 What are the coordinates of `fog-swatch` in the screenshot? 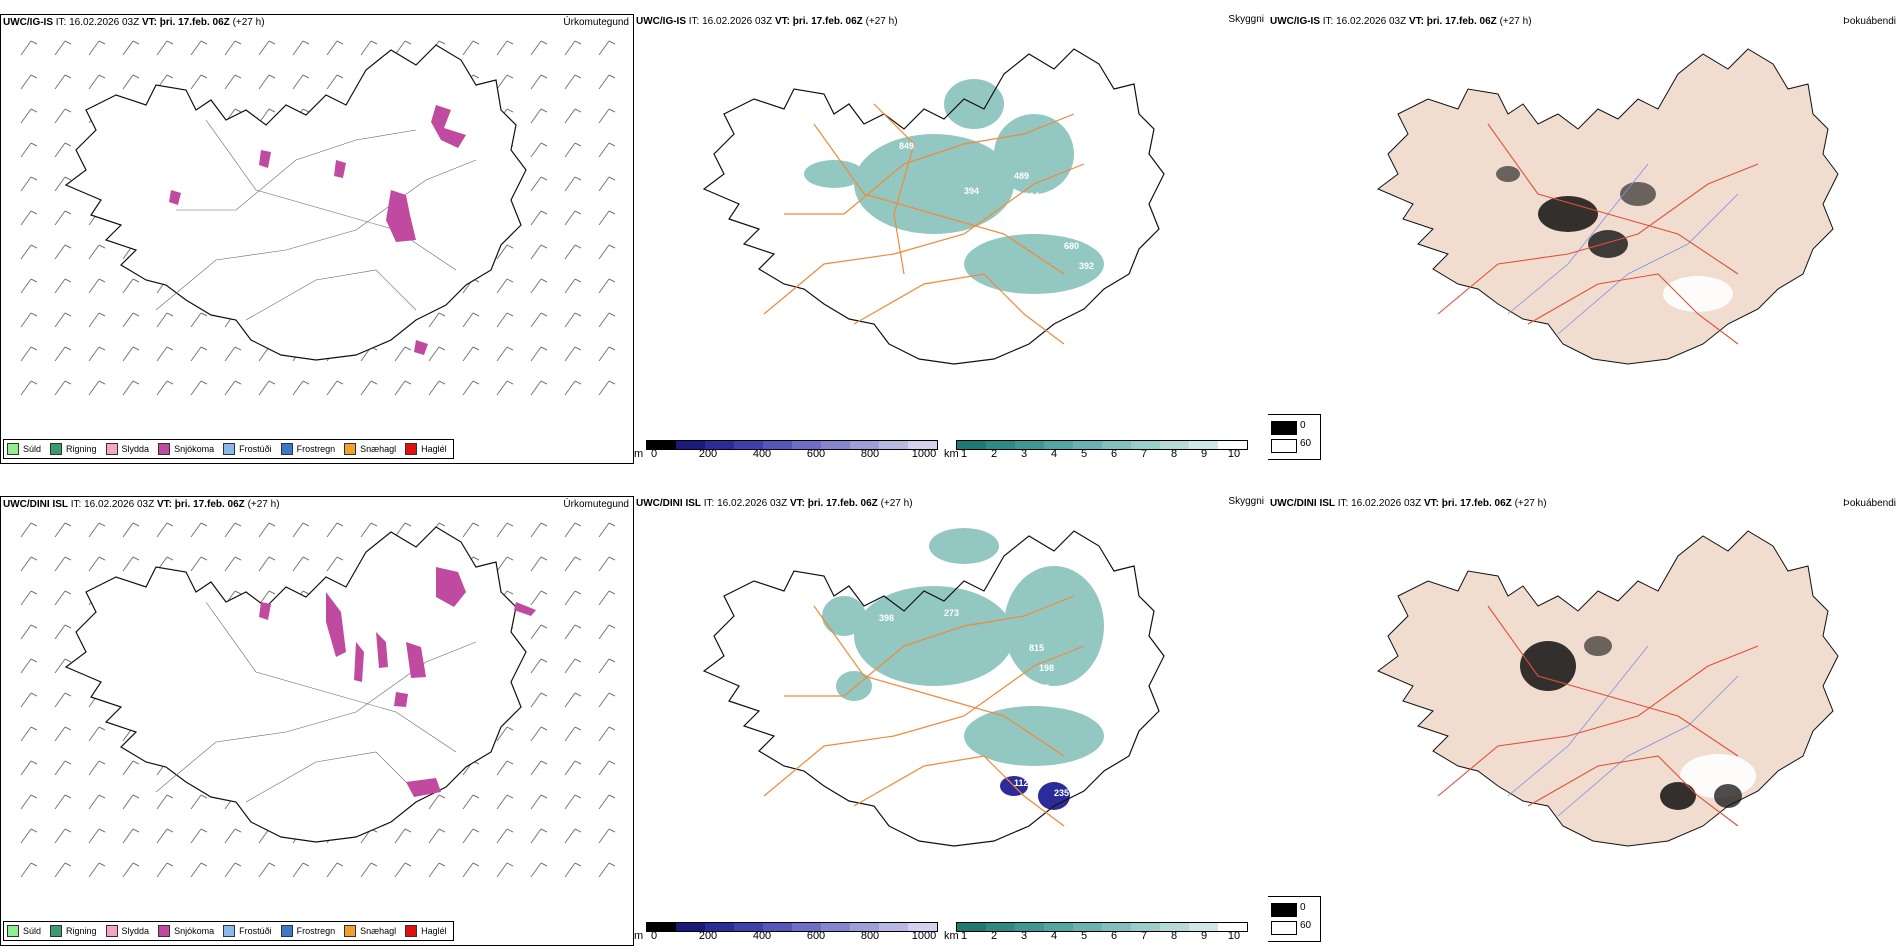 It's located at (1284, 428).